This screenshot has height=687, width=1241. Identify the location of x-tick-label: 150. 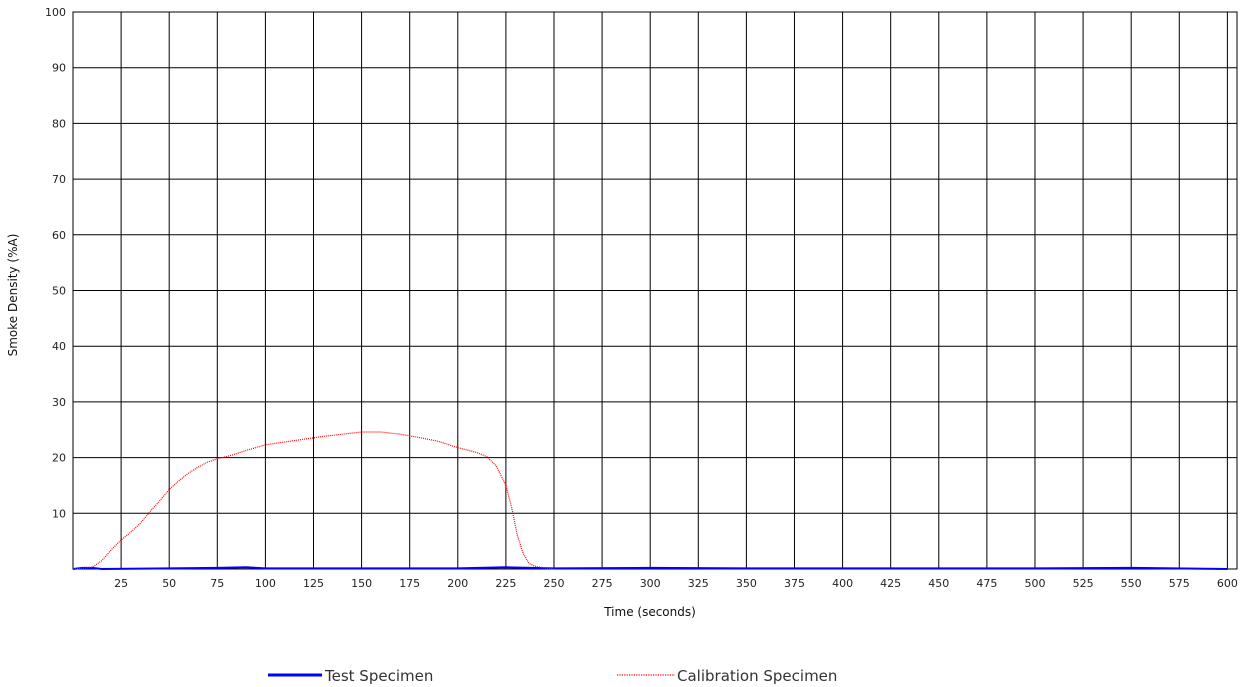
(361, 583).